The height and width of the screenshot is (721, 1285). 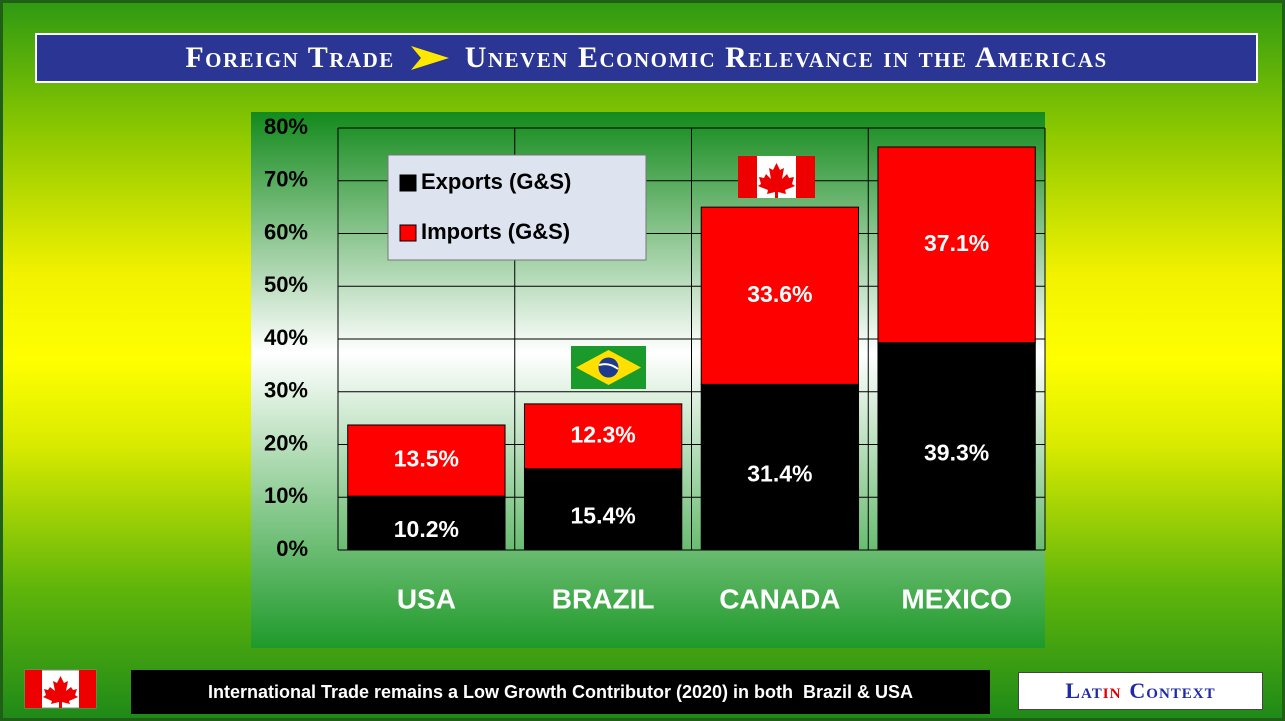 What do you see at coordinates (286, 390) in the screenshot?
I see `y-tick-label: 30%` at bounding box center [286, 390].